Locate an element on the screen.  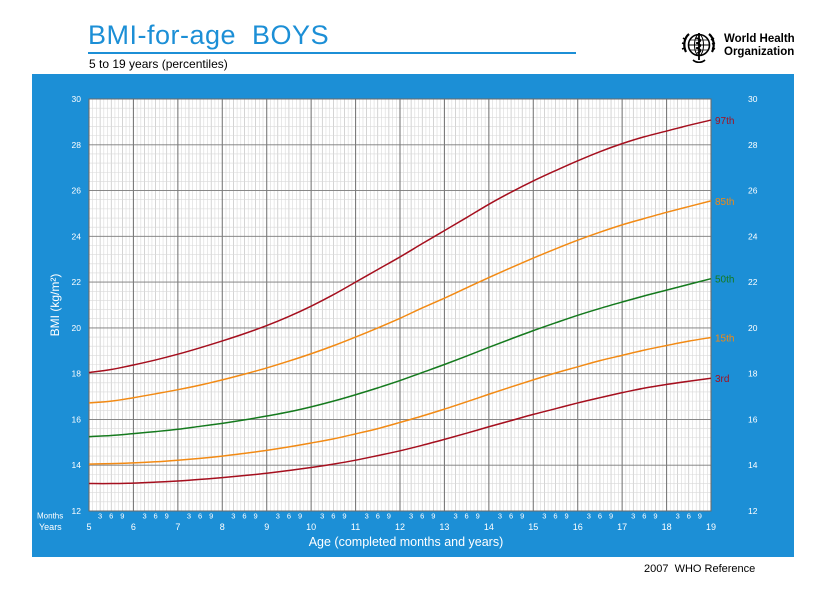
x-axis-label: Age (completed months and years) is located at coordinates (406, 542).